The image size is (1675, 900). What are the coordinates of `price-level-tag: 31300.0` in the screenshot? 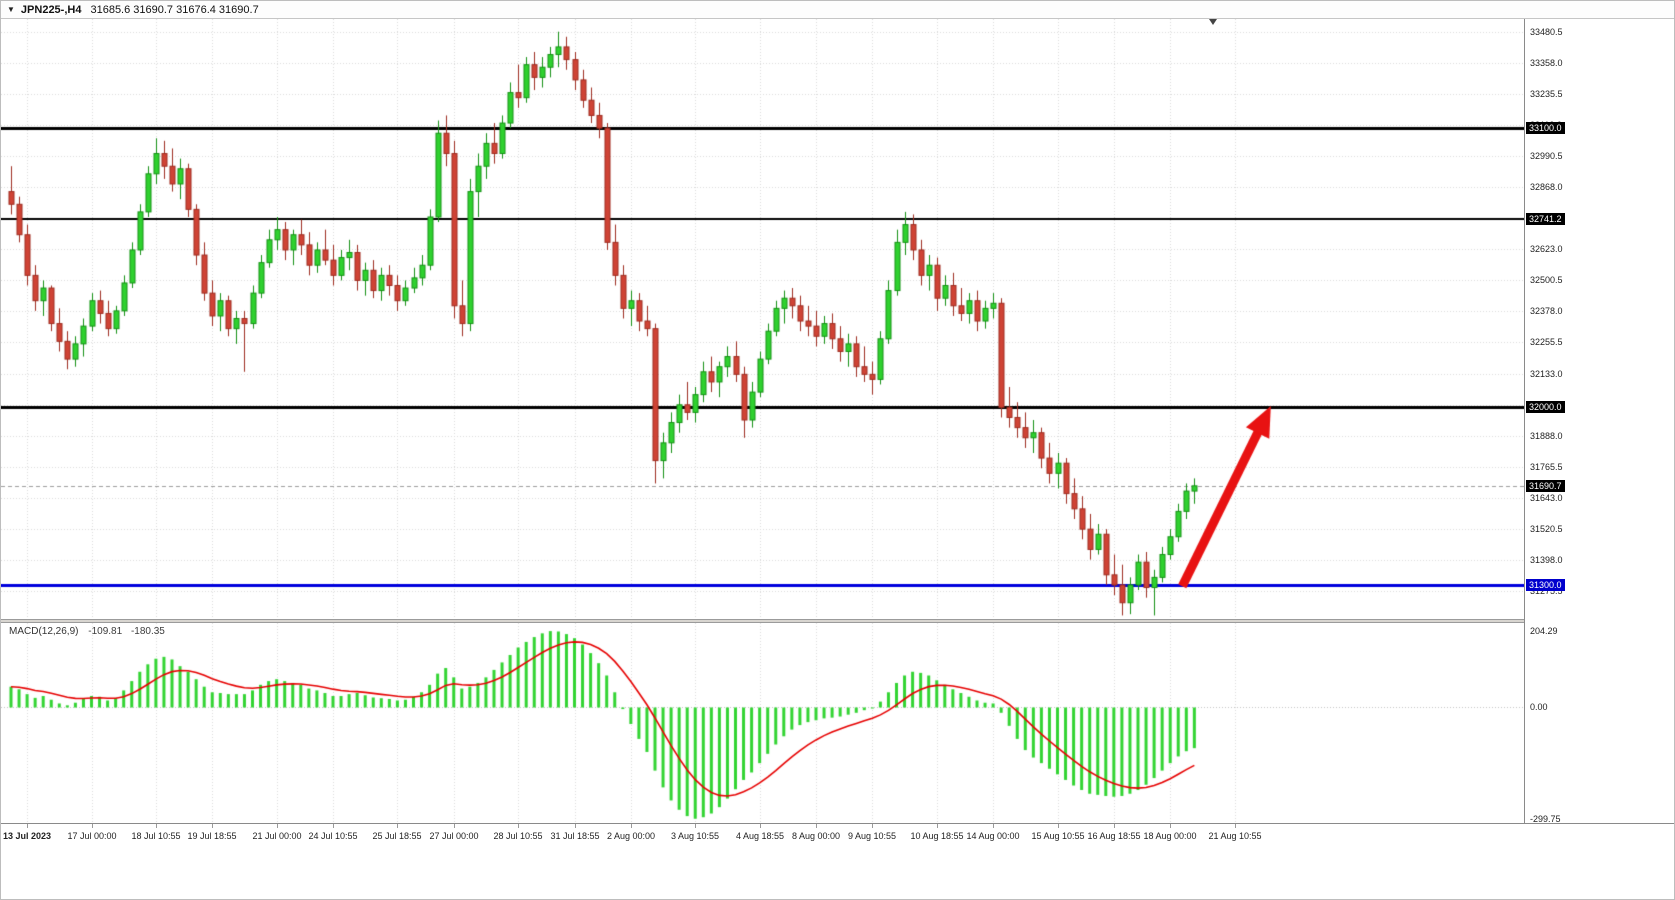 It's located at (1545, 585).